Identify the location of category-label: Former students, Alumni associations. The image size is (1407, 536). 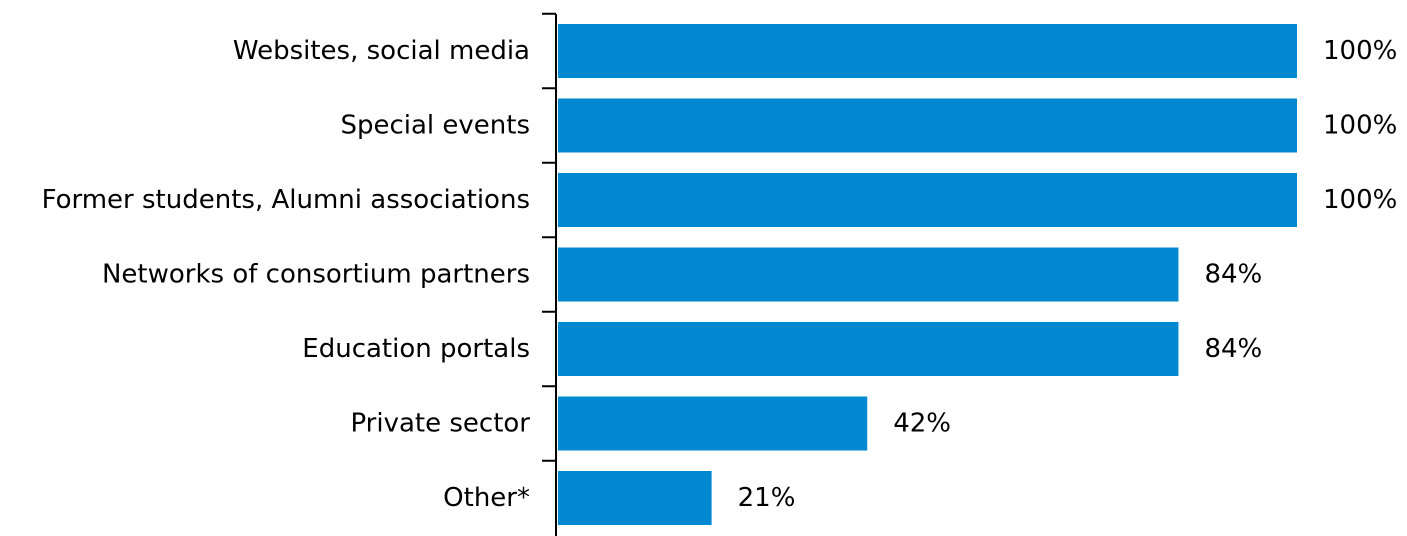
(286, 200).